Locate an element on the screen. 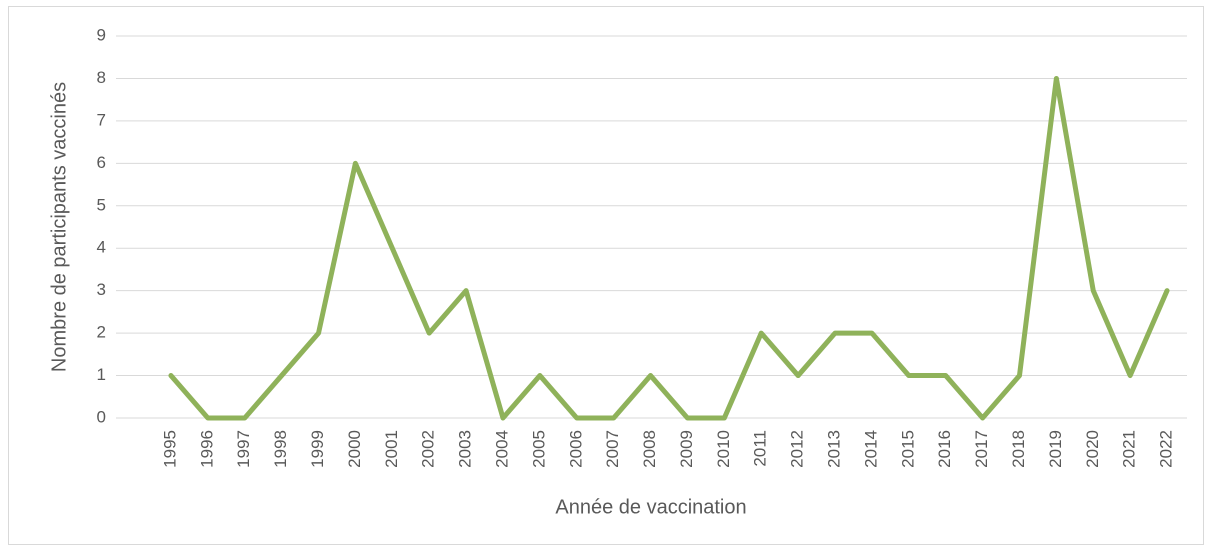 Image resolution: width=1212 pixels, height=556 pixels. x-tick-label: 2019 is located at coordinates (1055, 449).